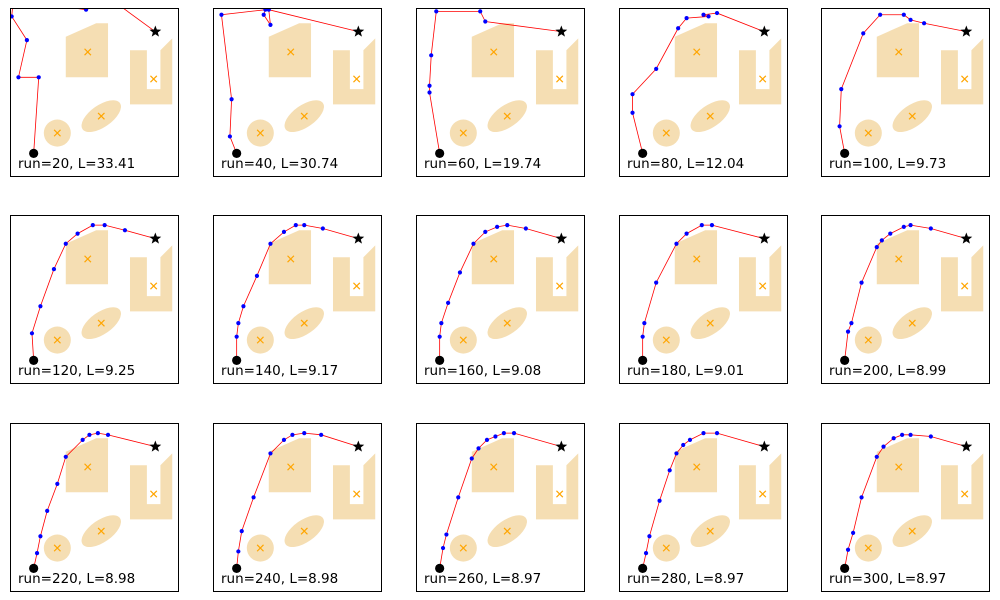  I want to click on panel-frame, so click(905, 299).